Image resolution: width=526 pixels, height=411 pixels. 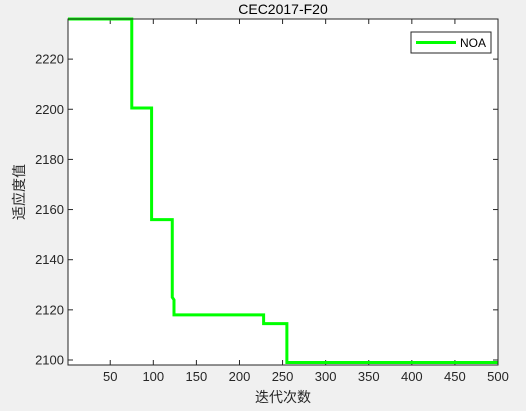 What do you see at coordinates (412, 376) in the screenshot?
I see `x-tick-label: 400` at bounding box center [412, 376].